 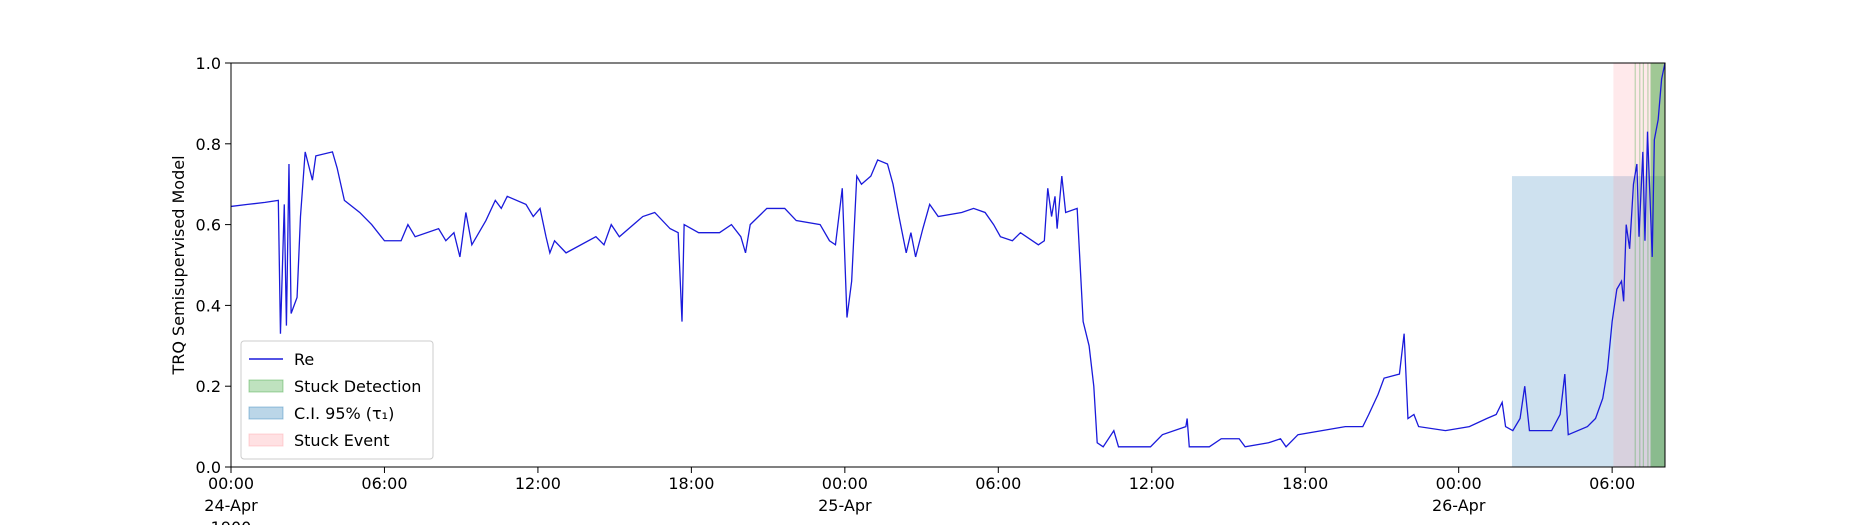 I want to click on y-tick-label: 0.2, so click(x=208, y=386).